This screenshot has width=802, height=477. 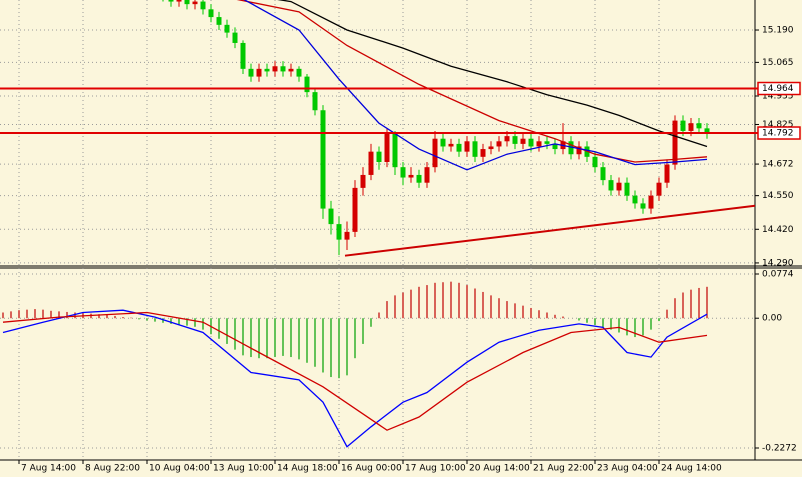 What do you see at coordinates (778, 125) in the screenshot?
I see `y-tick-label: 14.825` at bounding box center [778, 125].